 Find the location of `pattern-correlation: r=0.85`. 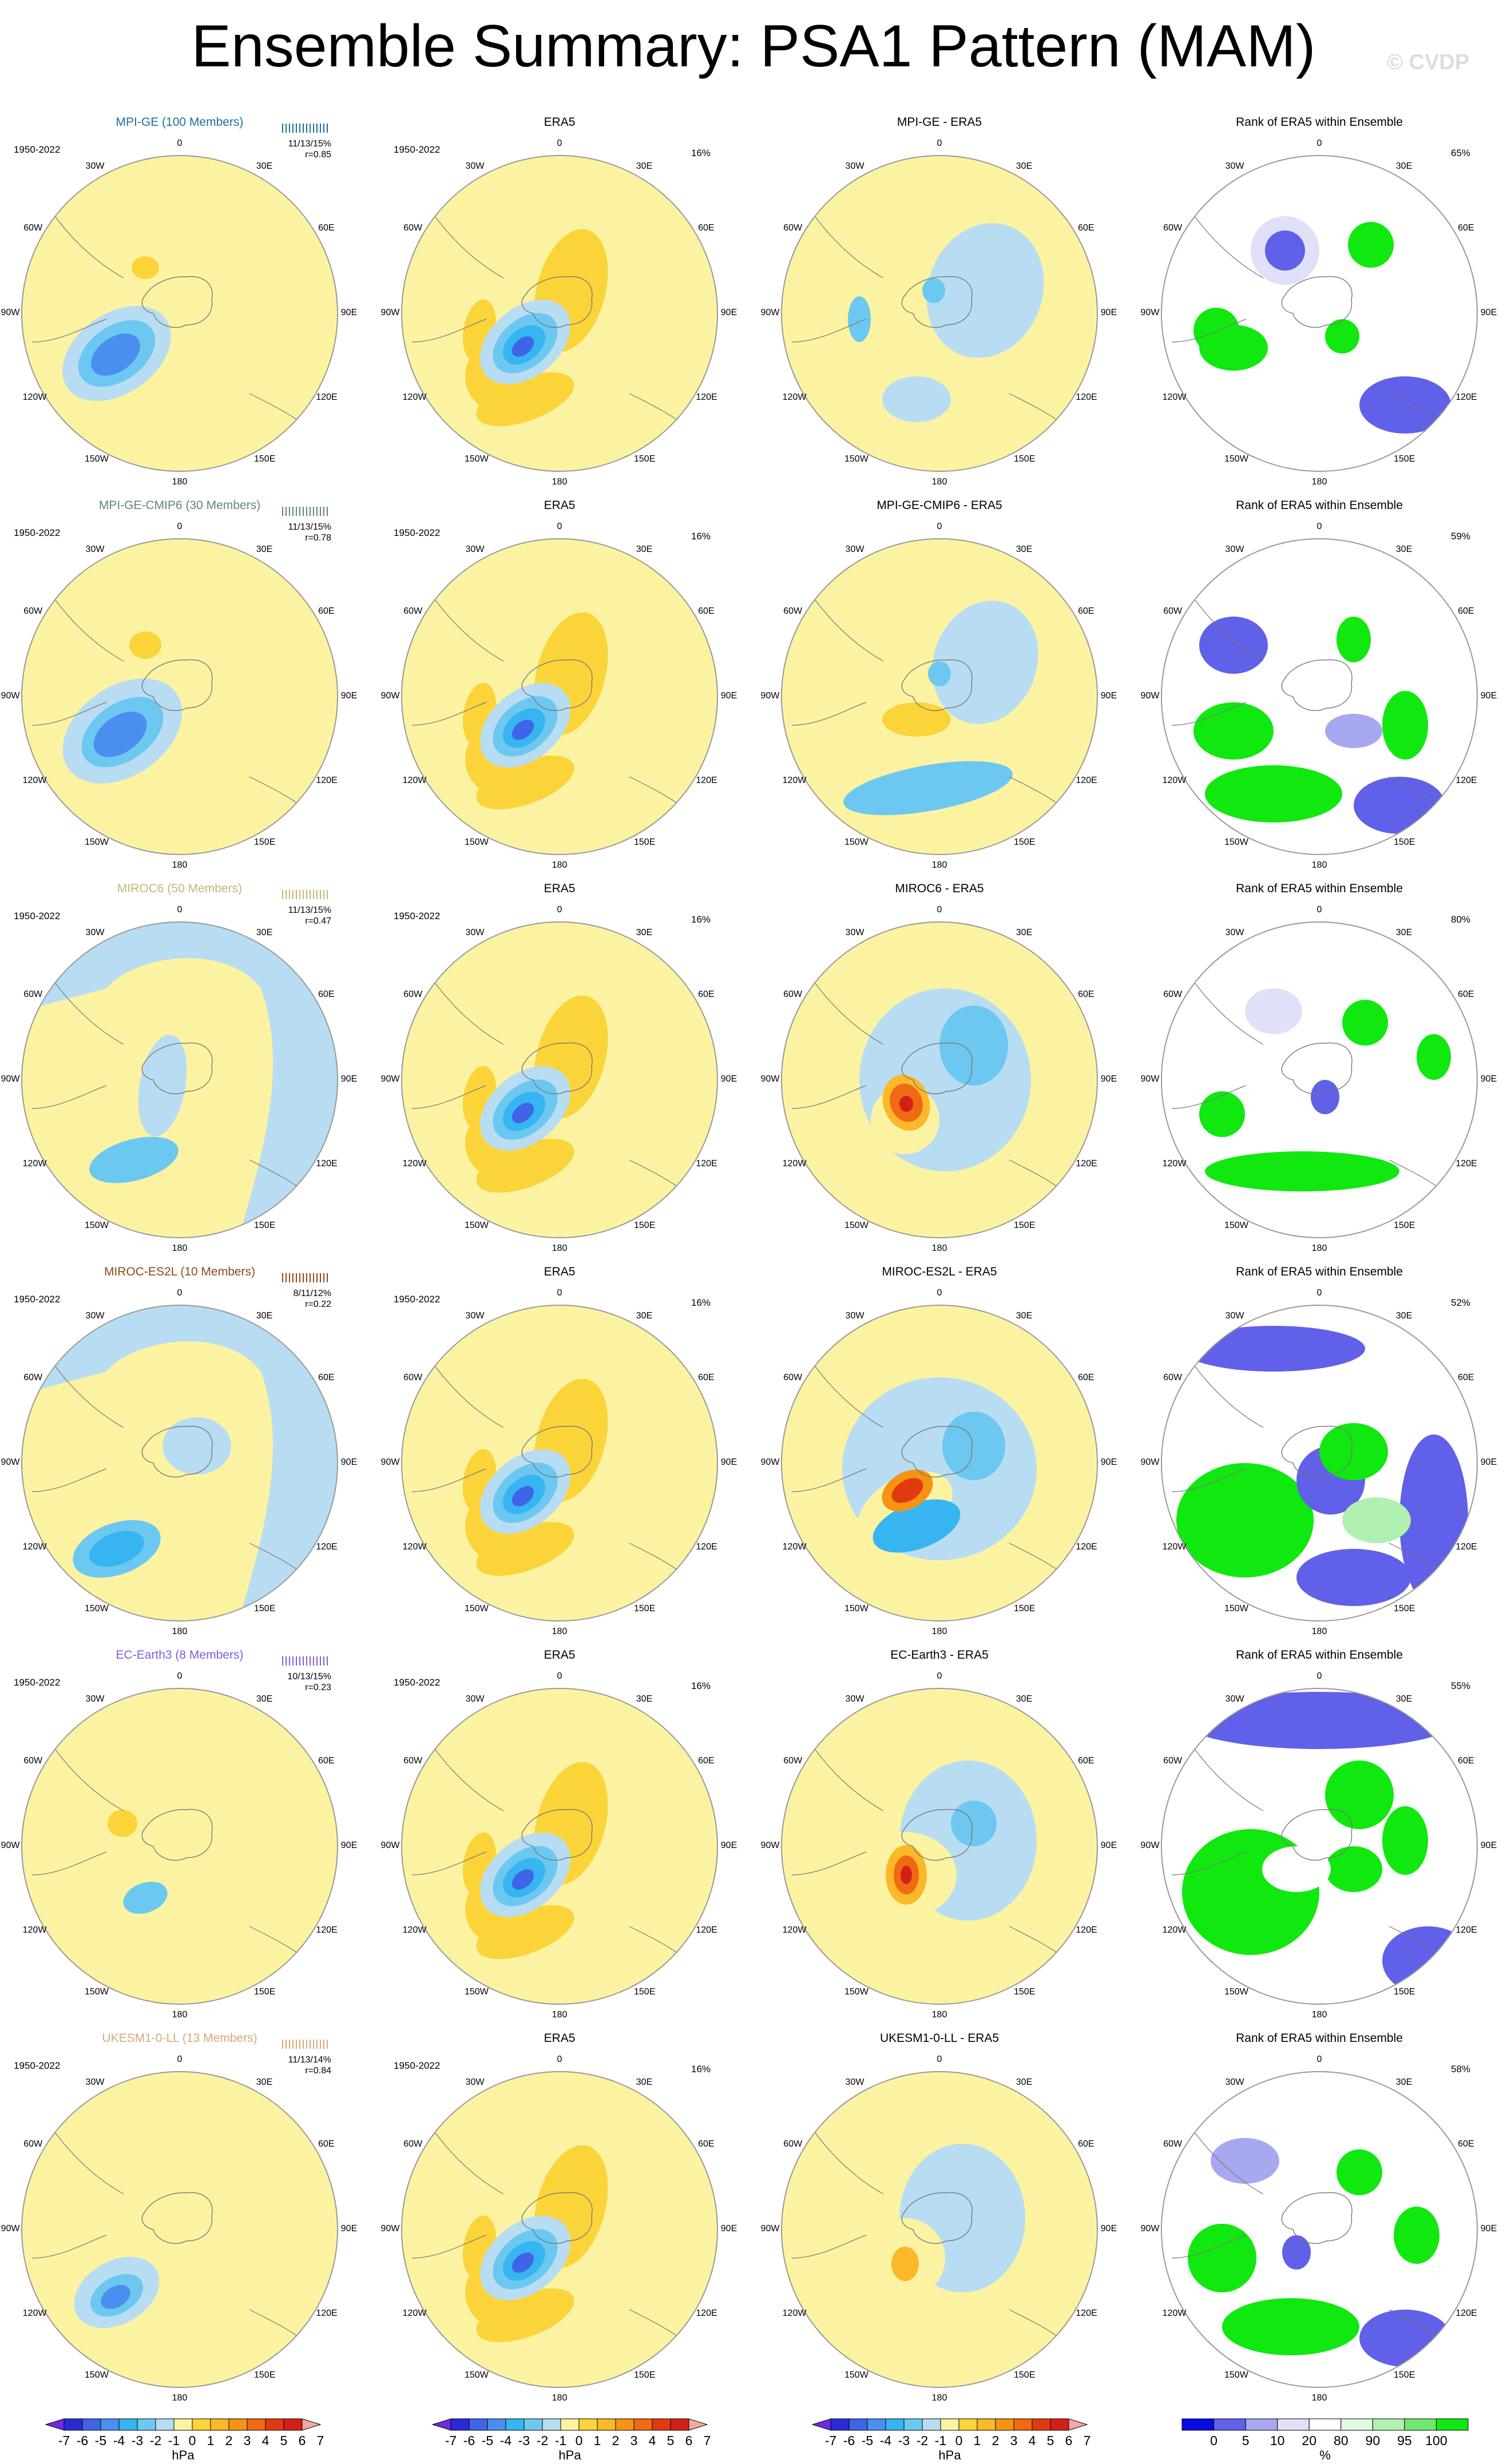

pattern-correlation: r=0.85 is located at coordinates (318, 155).